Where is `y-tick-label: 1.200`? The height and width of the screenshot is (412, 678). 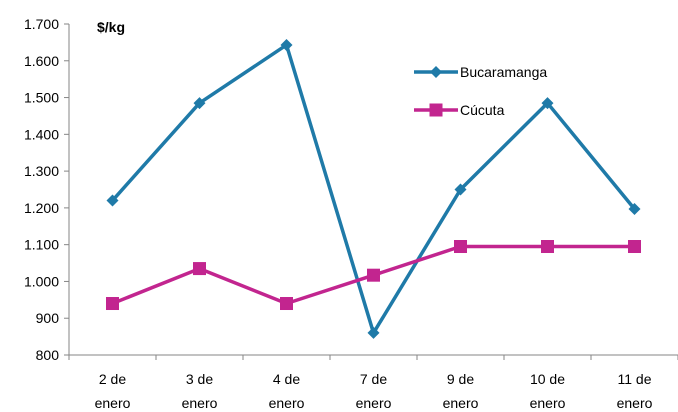
y-tick-label: 1.200 is located at coordinates (41, 208).